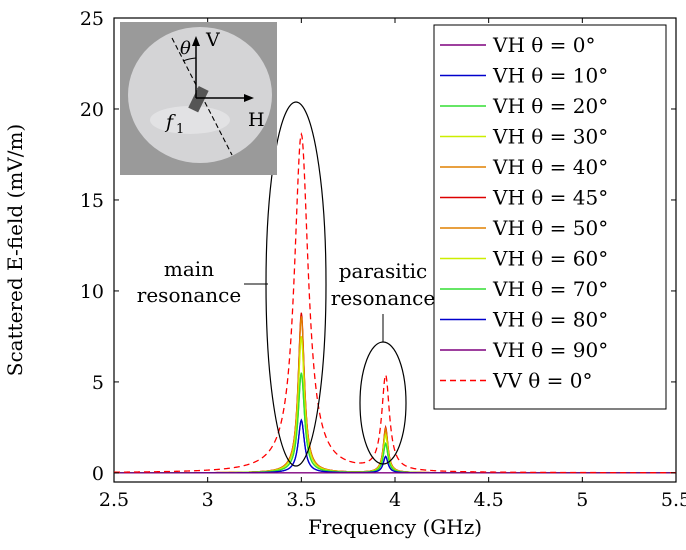  Describe the element at coordinates (185, 48) in the screenshot. I see `inset-theta-label: θ` at that location.